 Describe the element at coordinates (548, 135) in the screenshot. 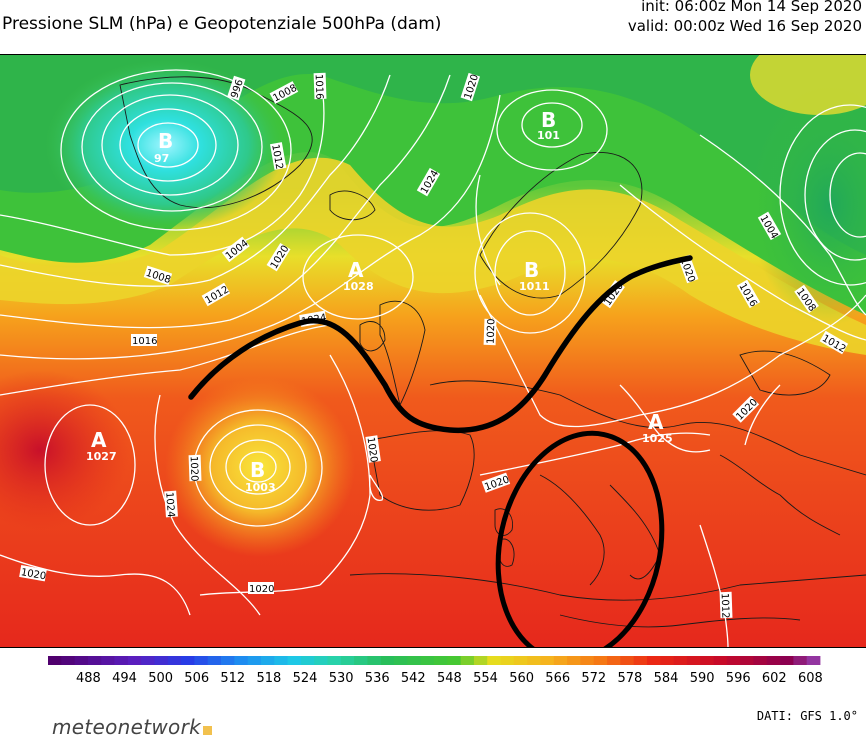

I see `svg-text: 101` at that location.